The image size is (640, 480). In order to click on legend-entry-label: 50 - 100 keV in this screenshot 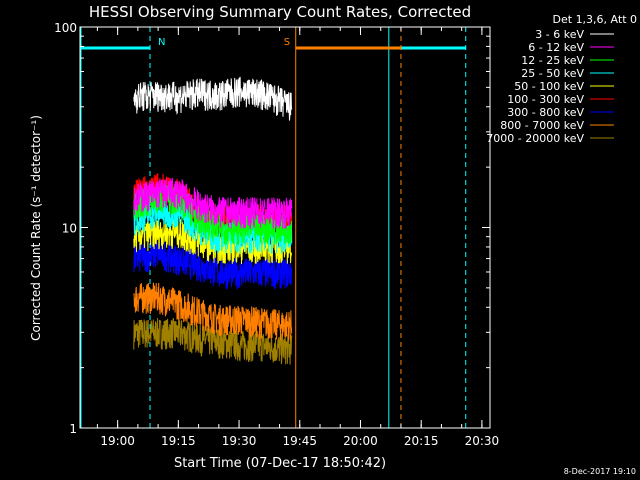, I will do `click(549, 86)`.